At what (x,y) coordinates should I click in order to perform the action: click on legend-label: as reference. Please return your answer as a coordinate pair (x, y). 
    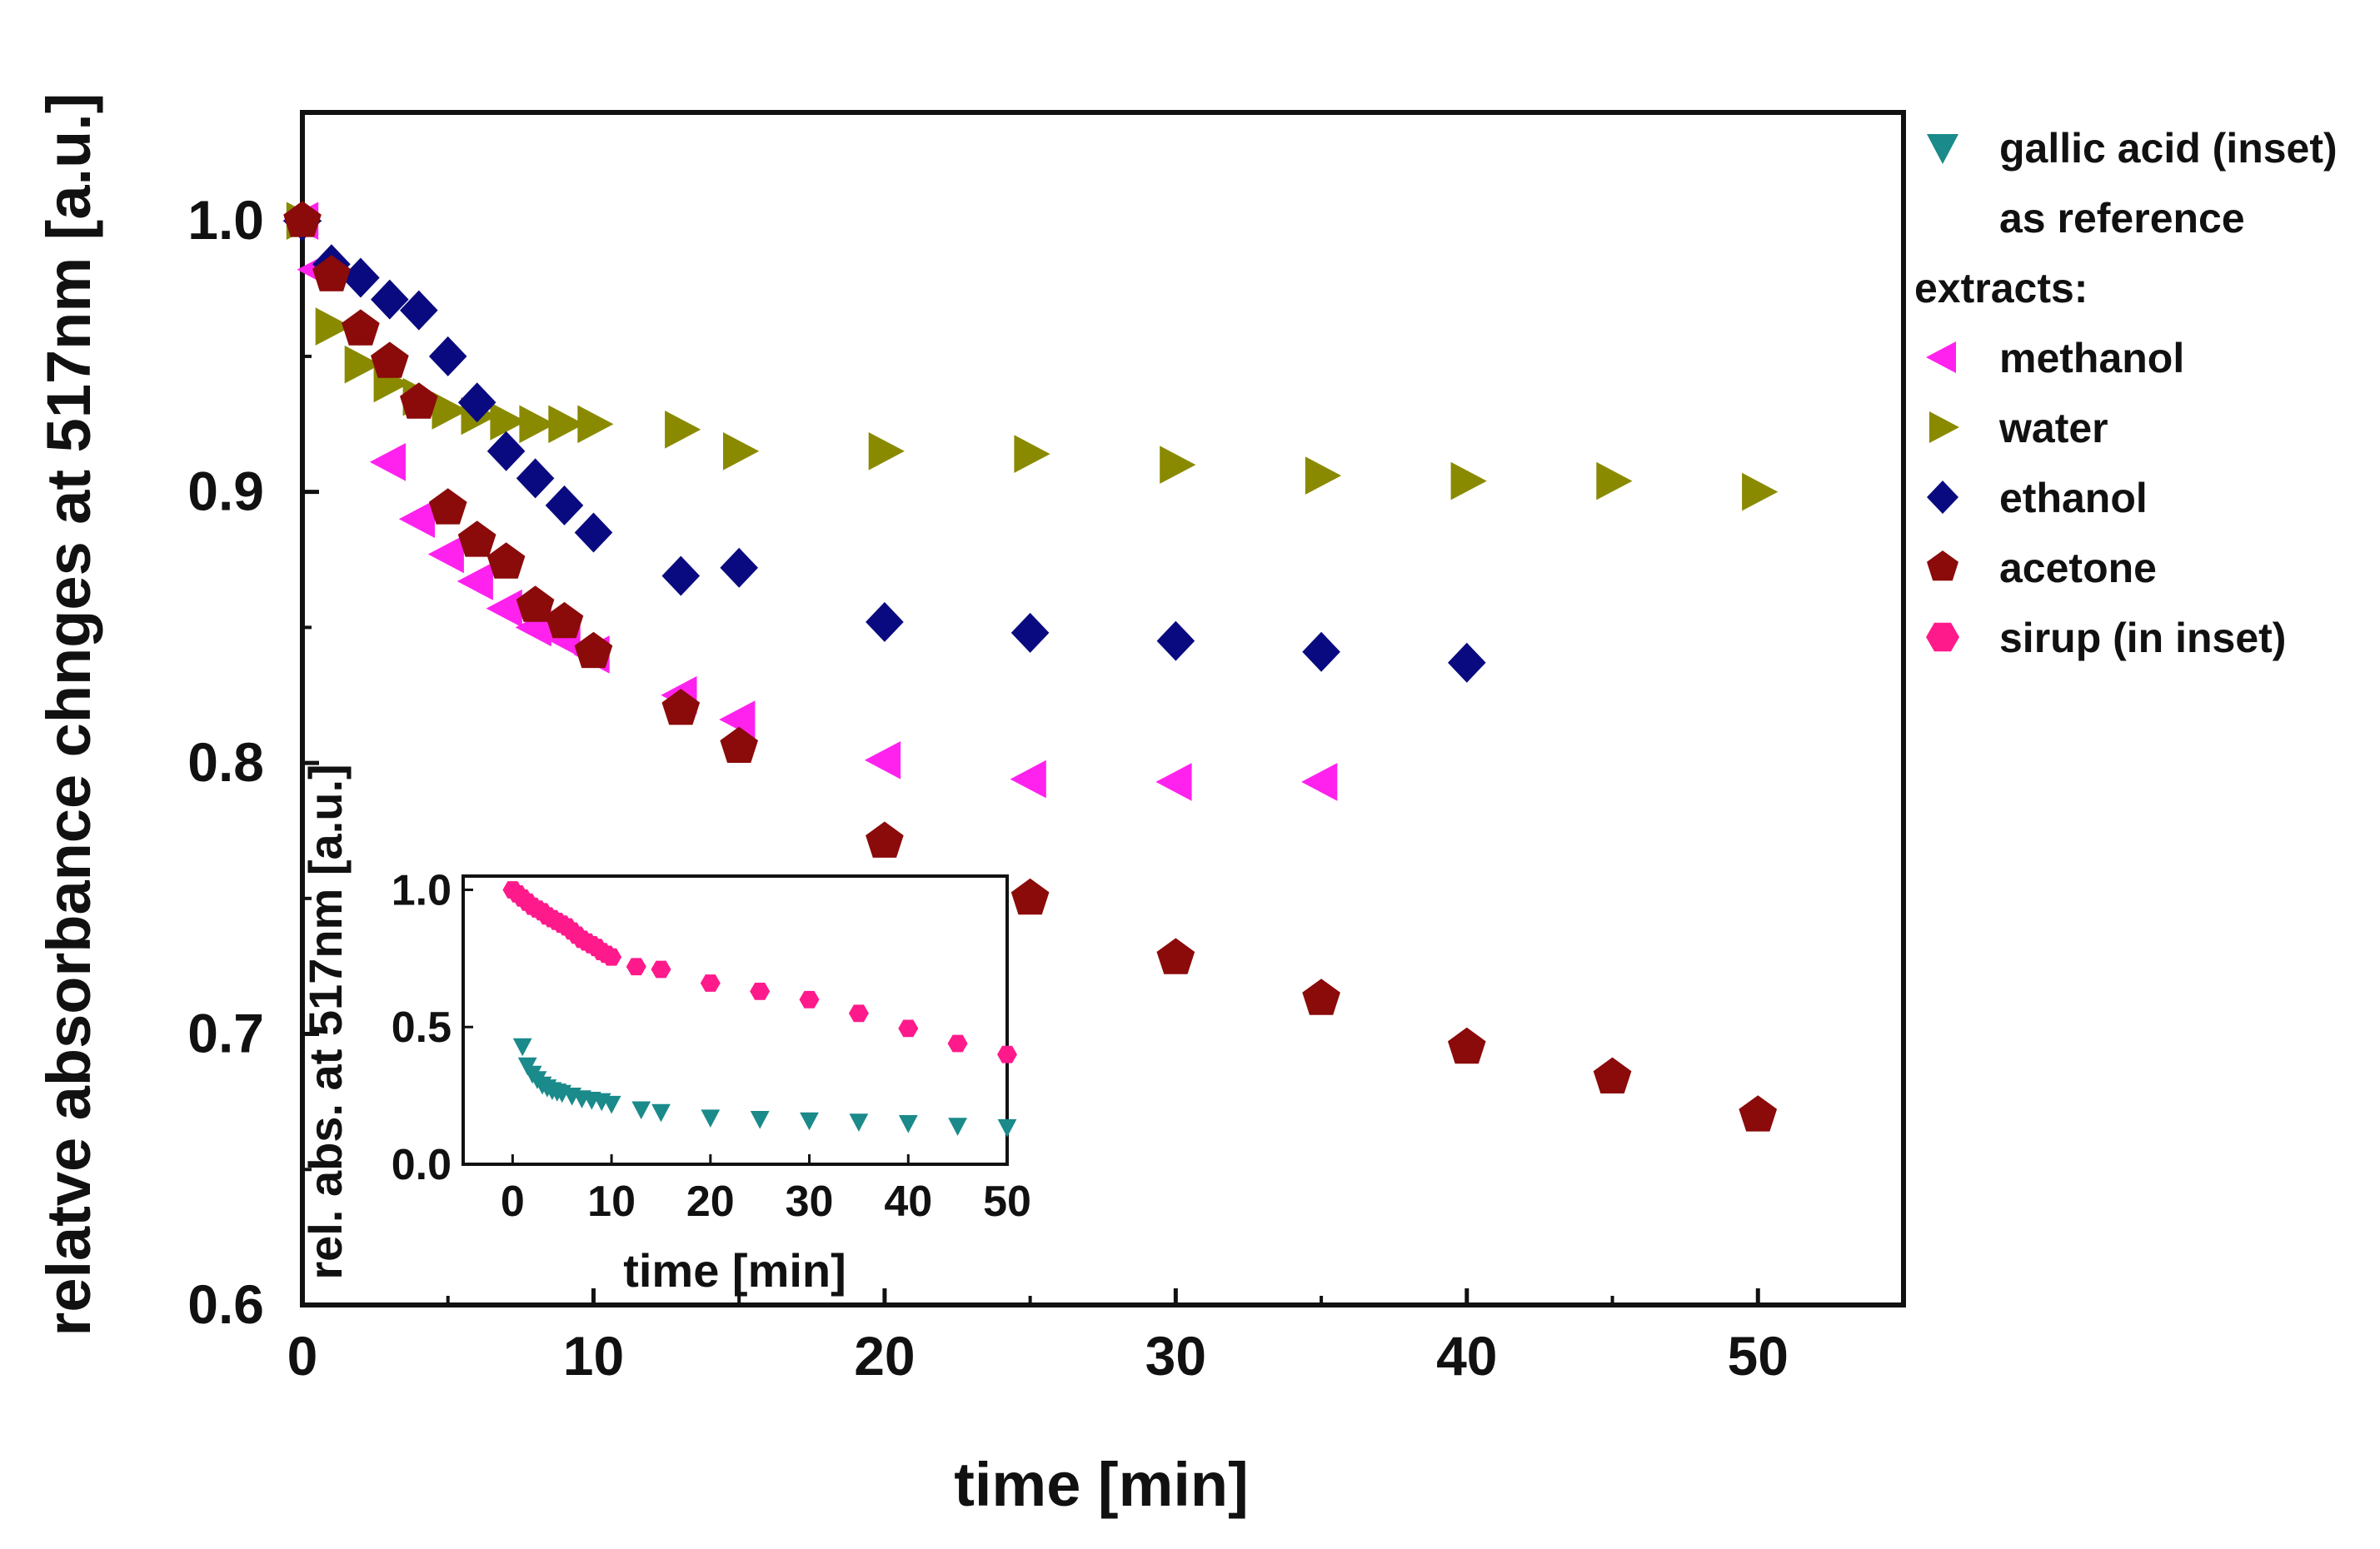
    Looking at the image, I should click on (2122, 219).